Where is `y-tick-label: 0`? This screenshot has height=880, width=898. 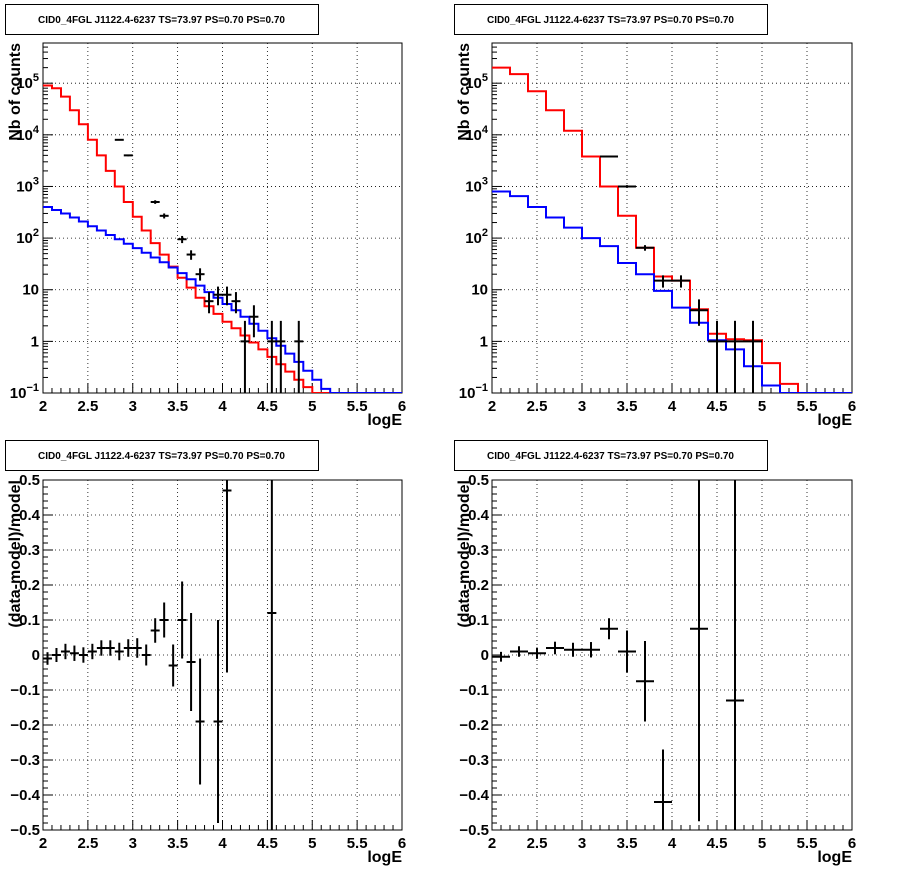 y-tick-label: 0 is located at coordinates (485, 655).